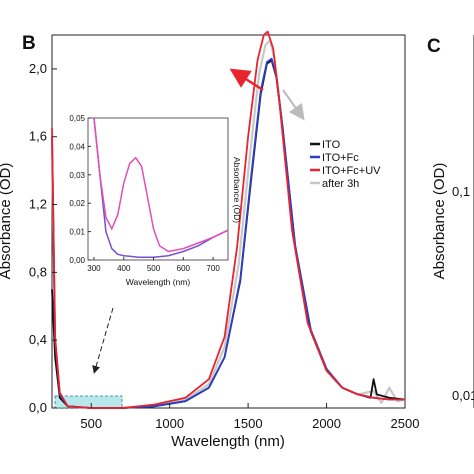 Image resolution: width=474 pixels, height=474 pixels. Describe the element at coordinates (237, 190) in the screenshot. I see `inset-y-axis-label: Absorbance (OD)` at that location.